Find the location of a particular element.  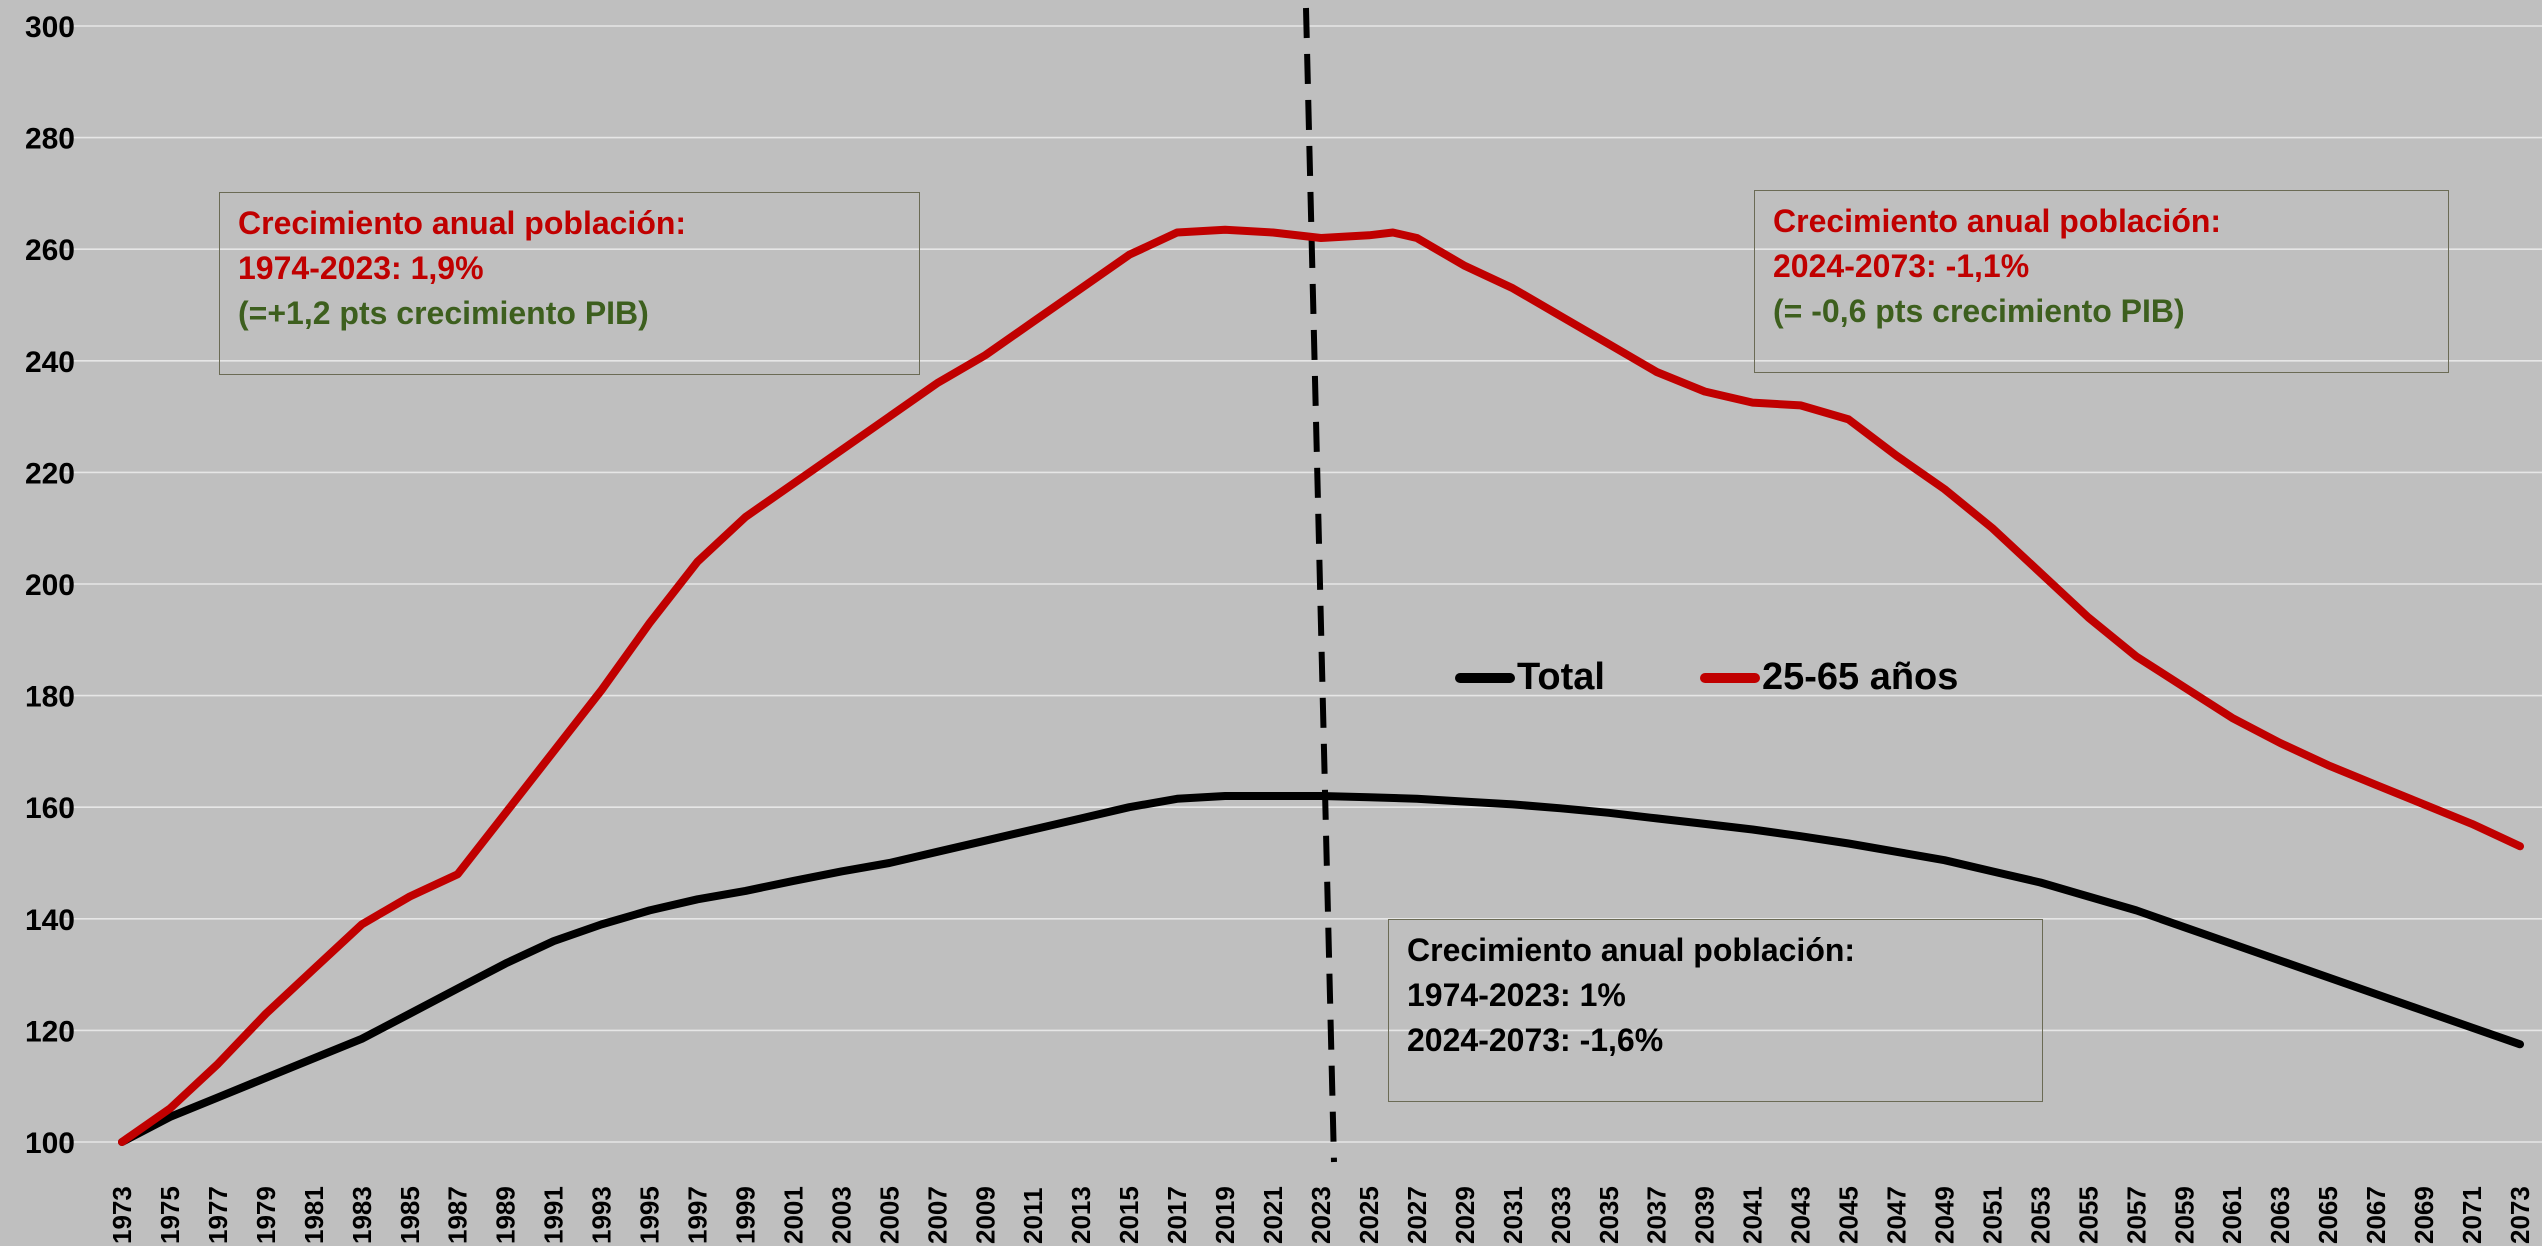

x-tick-label: 1973 is located at coordinates (122, 1215).